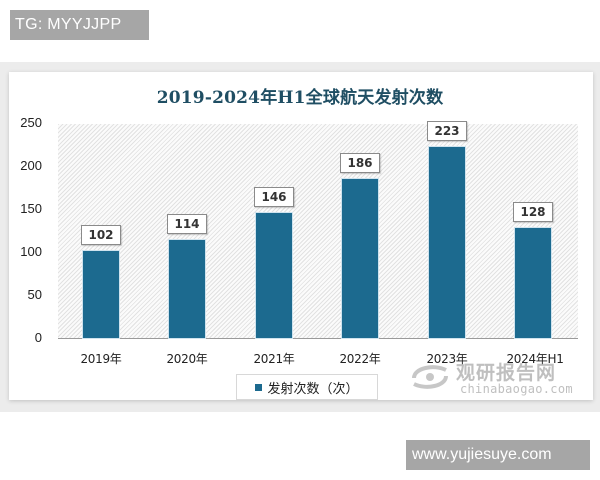 Image resolution: width=600 pixels, height=480 pixels. I want to click on legend-label: 发射次数（次）, so click(313, 389).